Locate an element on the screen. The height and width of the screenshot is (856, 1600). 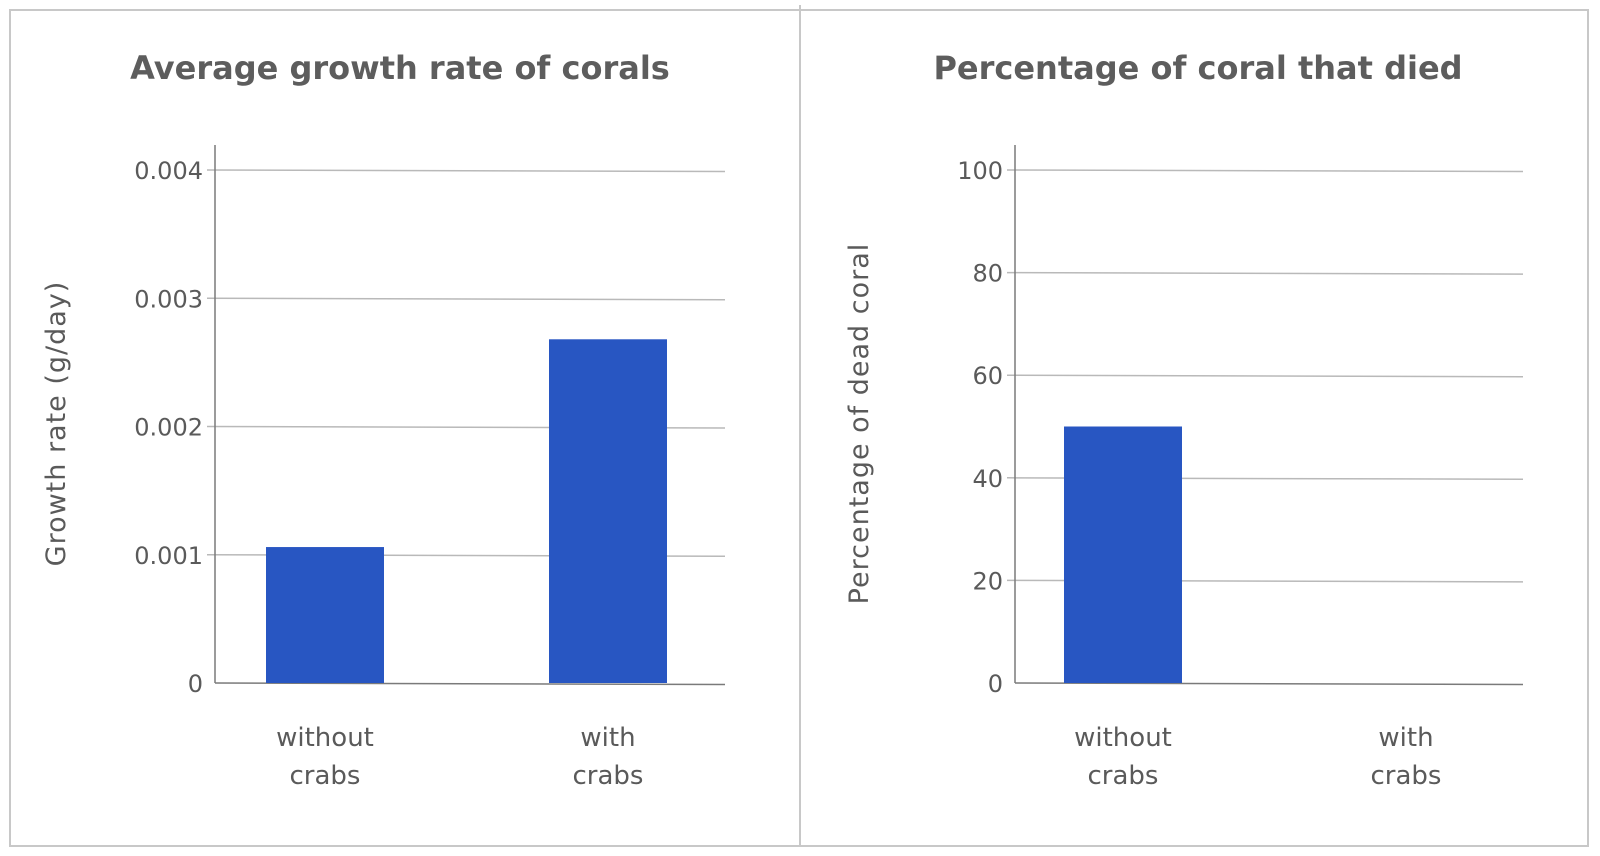
y-tick-label: 0.003 is located at coordinates (168, 299).